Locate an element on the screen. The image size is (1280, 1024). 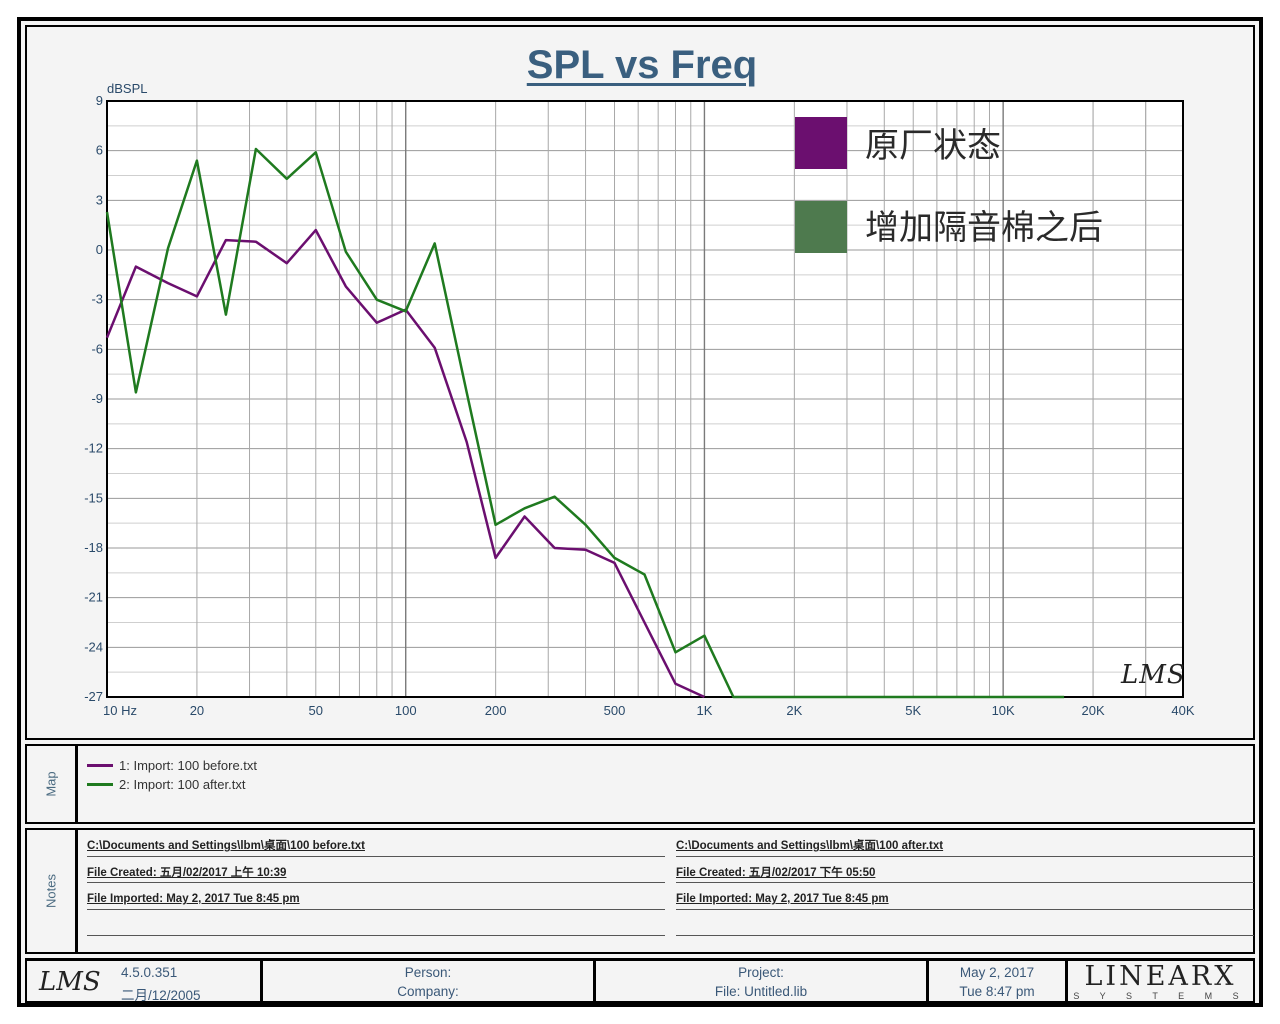
y-axis-label: dBSPL is located at coordinates (127, 88).